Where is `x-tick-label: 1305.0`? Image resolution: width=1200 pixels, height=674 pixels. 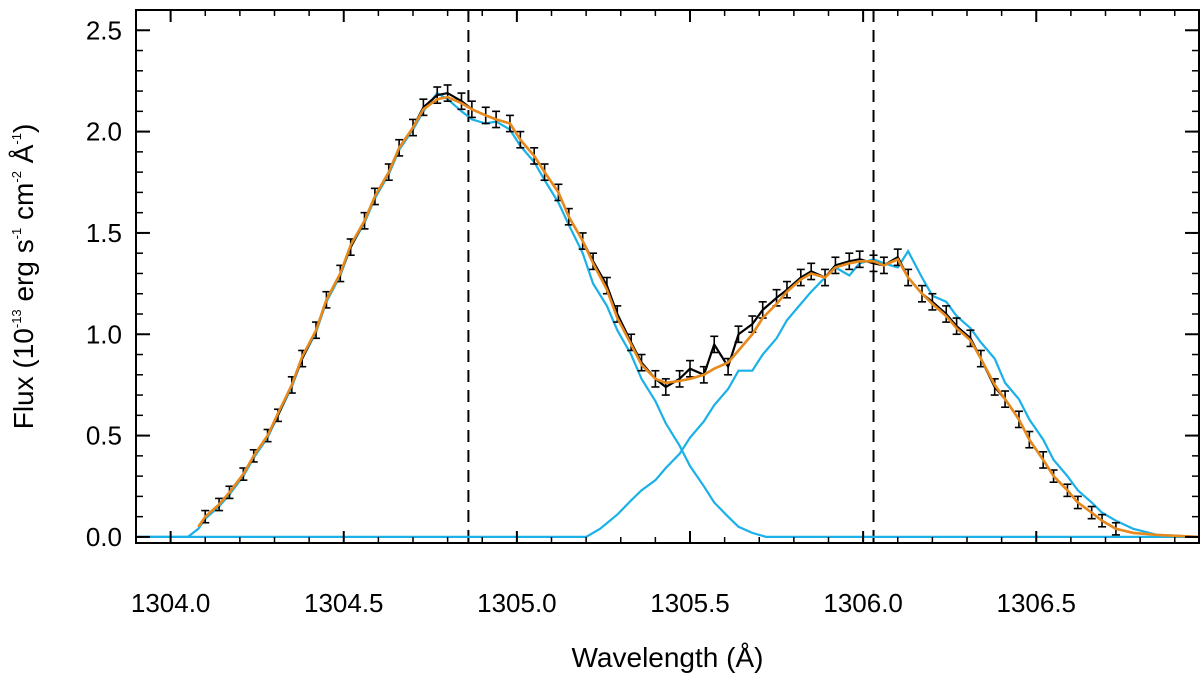
x-tick-label: 1305.0 is located at coordinates (517, 603).